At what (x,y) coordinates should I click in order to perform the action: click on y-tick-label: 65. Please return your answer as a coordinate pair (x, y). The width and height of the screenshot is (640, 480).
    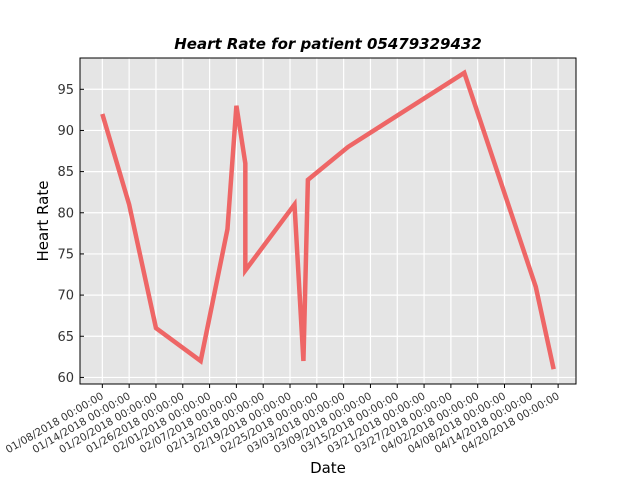
    Looking at the image, I should click on (65, 337).